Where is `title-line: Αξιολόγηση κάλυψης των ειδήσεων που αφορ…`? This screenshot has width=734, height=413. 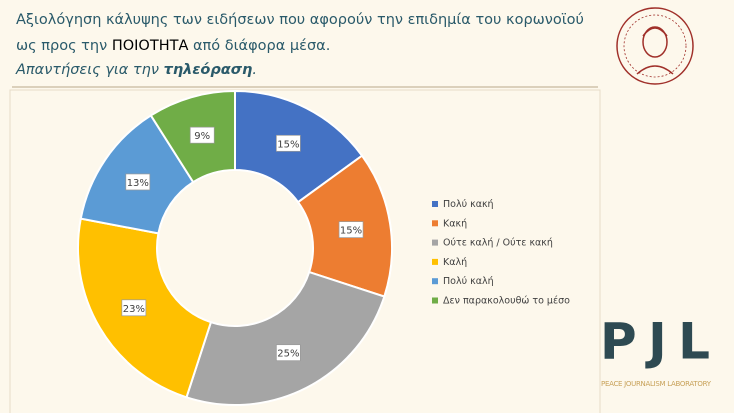
title-line: Αξιολόγηση κάλυψης των ειδήσεων που αφορ… is located at coordinates (300, 20).